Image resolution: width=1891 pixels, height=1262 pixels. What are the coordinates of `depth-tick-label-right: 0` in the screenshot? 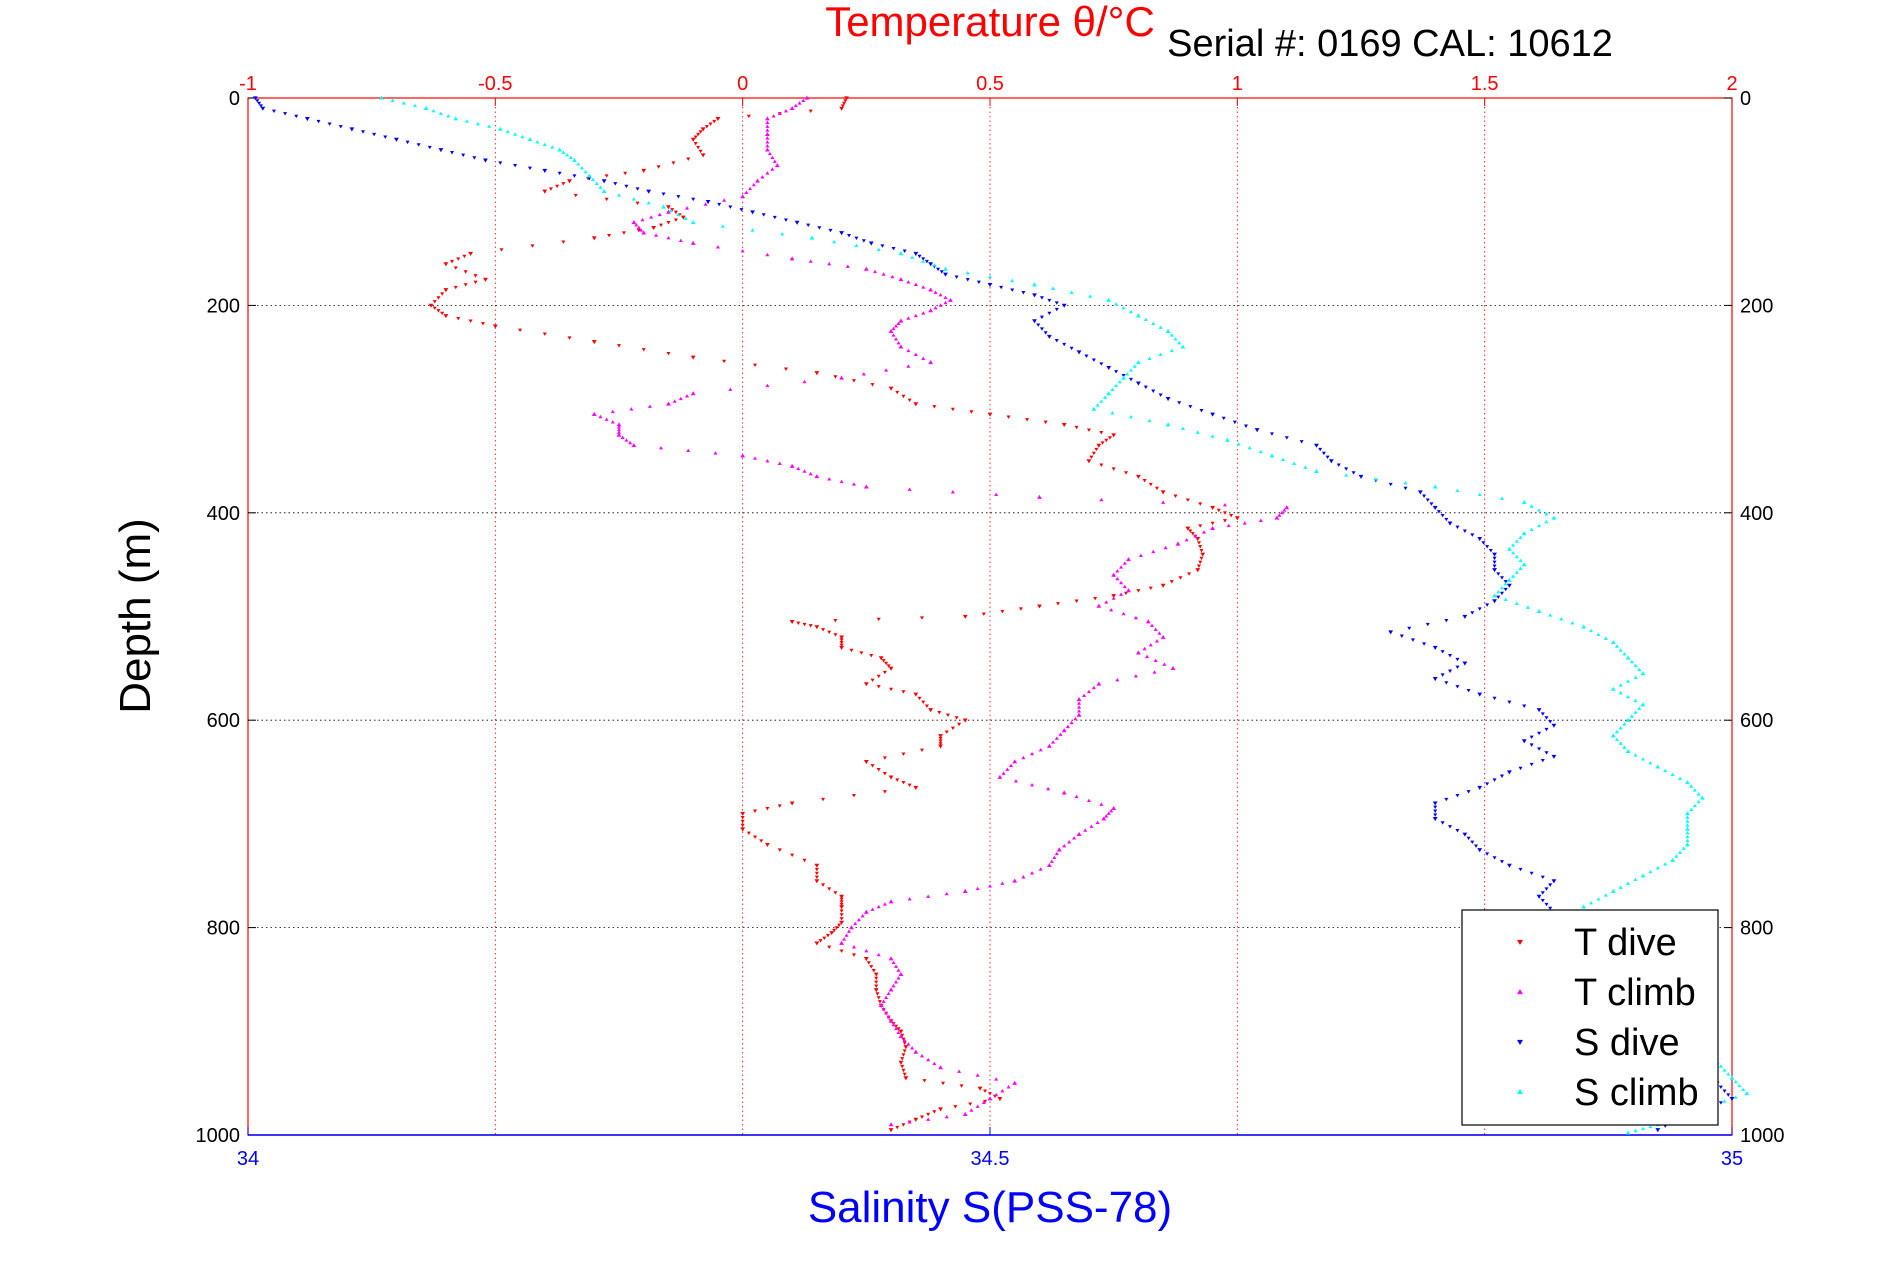 It's located at (1745, 99).